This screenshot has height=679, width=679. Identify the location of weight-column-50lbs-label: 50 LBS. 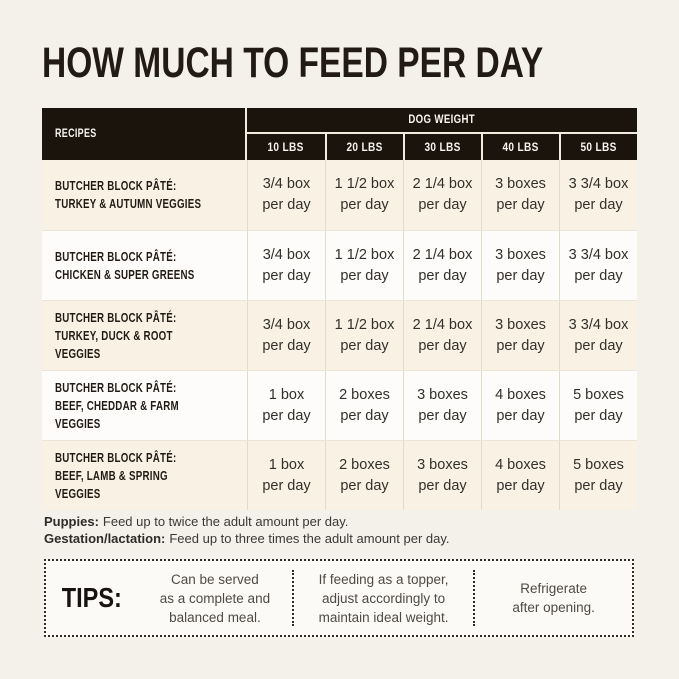
(599, 147).